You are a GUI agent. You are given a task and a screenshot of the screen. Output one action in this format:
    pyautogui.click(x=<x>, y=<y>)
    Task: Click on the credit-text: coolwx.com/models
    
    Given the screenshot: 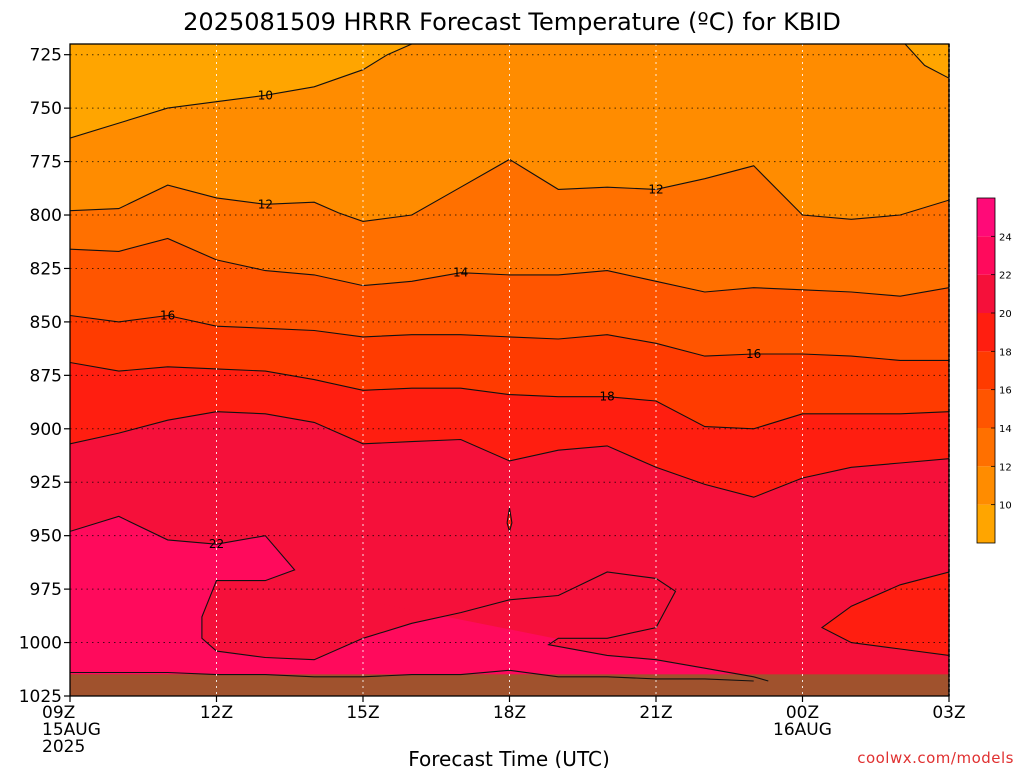 What is the action you would take?
    pyautogui.click(x=935, y=758)
    